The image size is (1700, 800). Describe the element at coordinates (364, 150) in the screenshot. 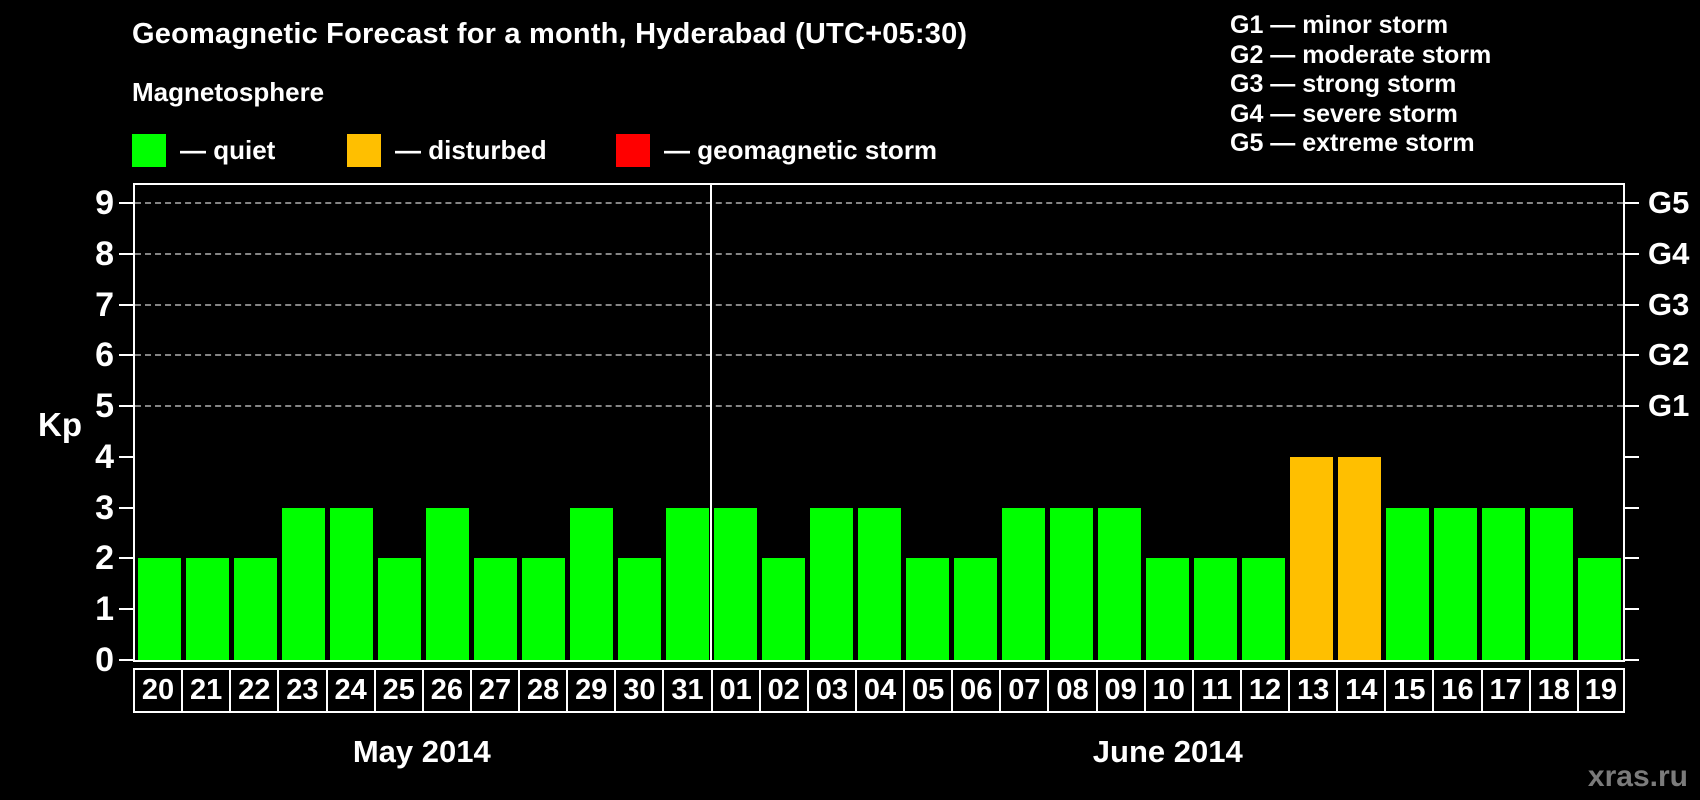

I see `disturbed-color-swatch-icon` at that location.